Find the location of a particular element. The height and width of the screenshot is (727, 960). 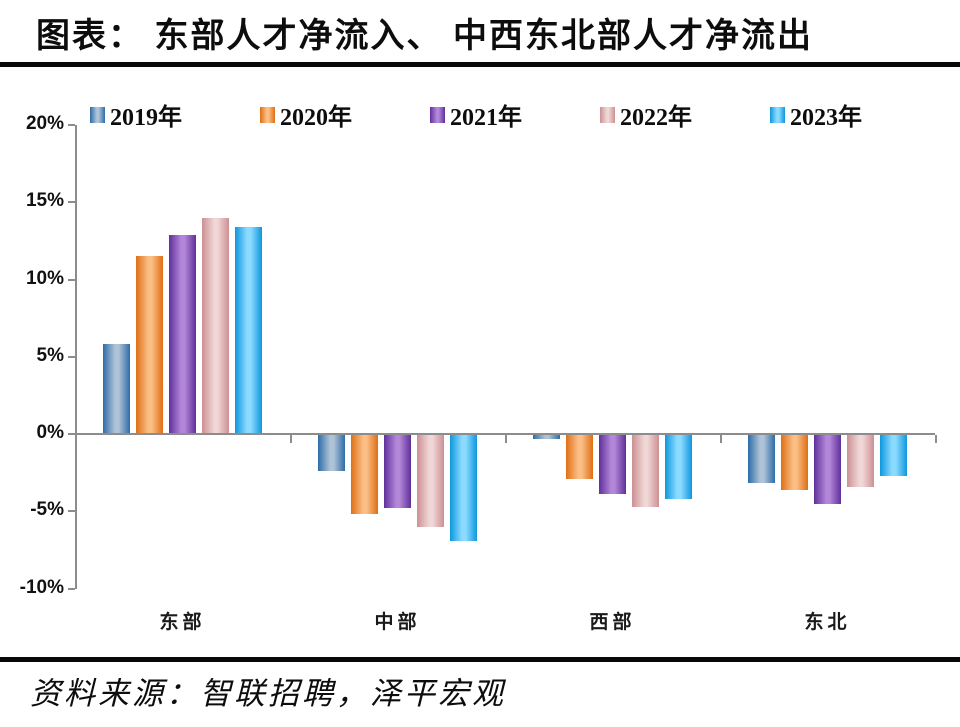

bar-中部-2022年 is located at coordinates (430, 481).